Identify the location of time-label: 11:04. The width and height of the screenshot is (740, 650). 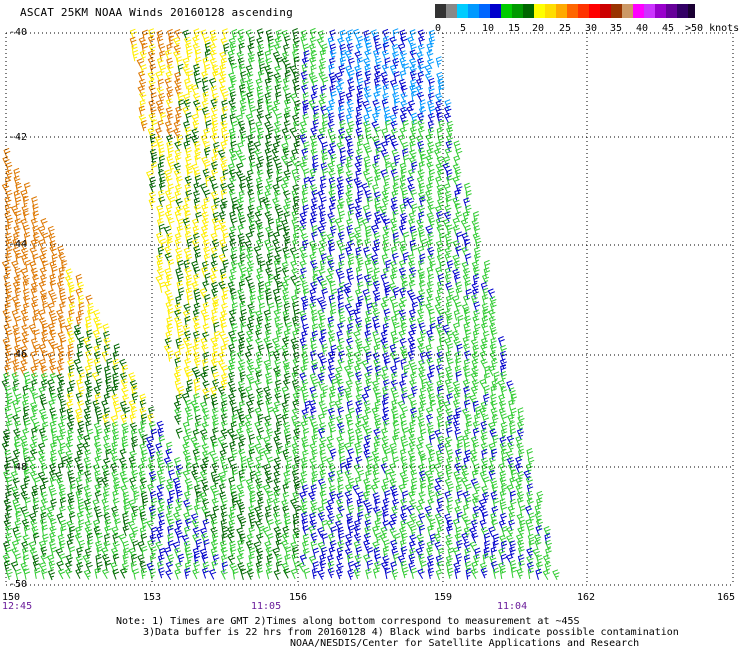
(512, 606).